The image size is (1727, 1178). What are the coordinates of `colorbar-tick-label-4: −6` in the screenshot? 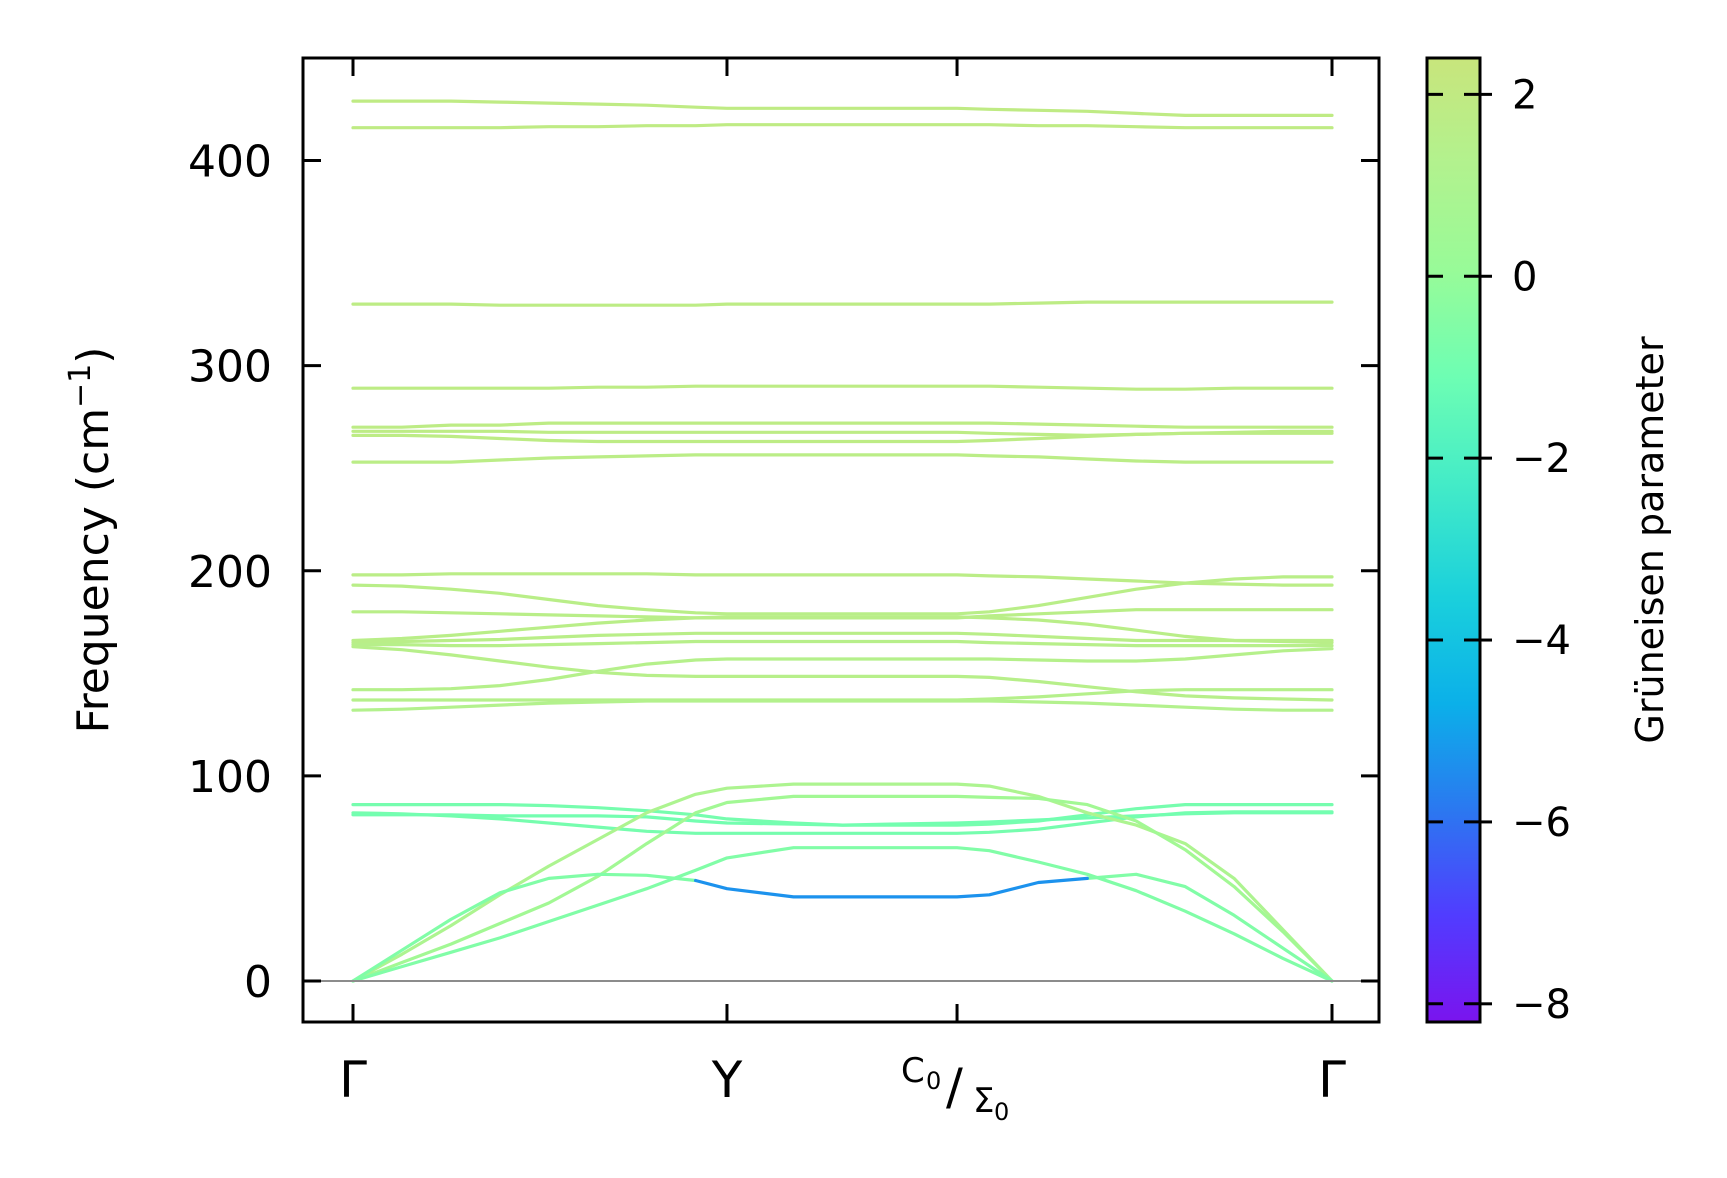 It's located at (1541, 823).